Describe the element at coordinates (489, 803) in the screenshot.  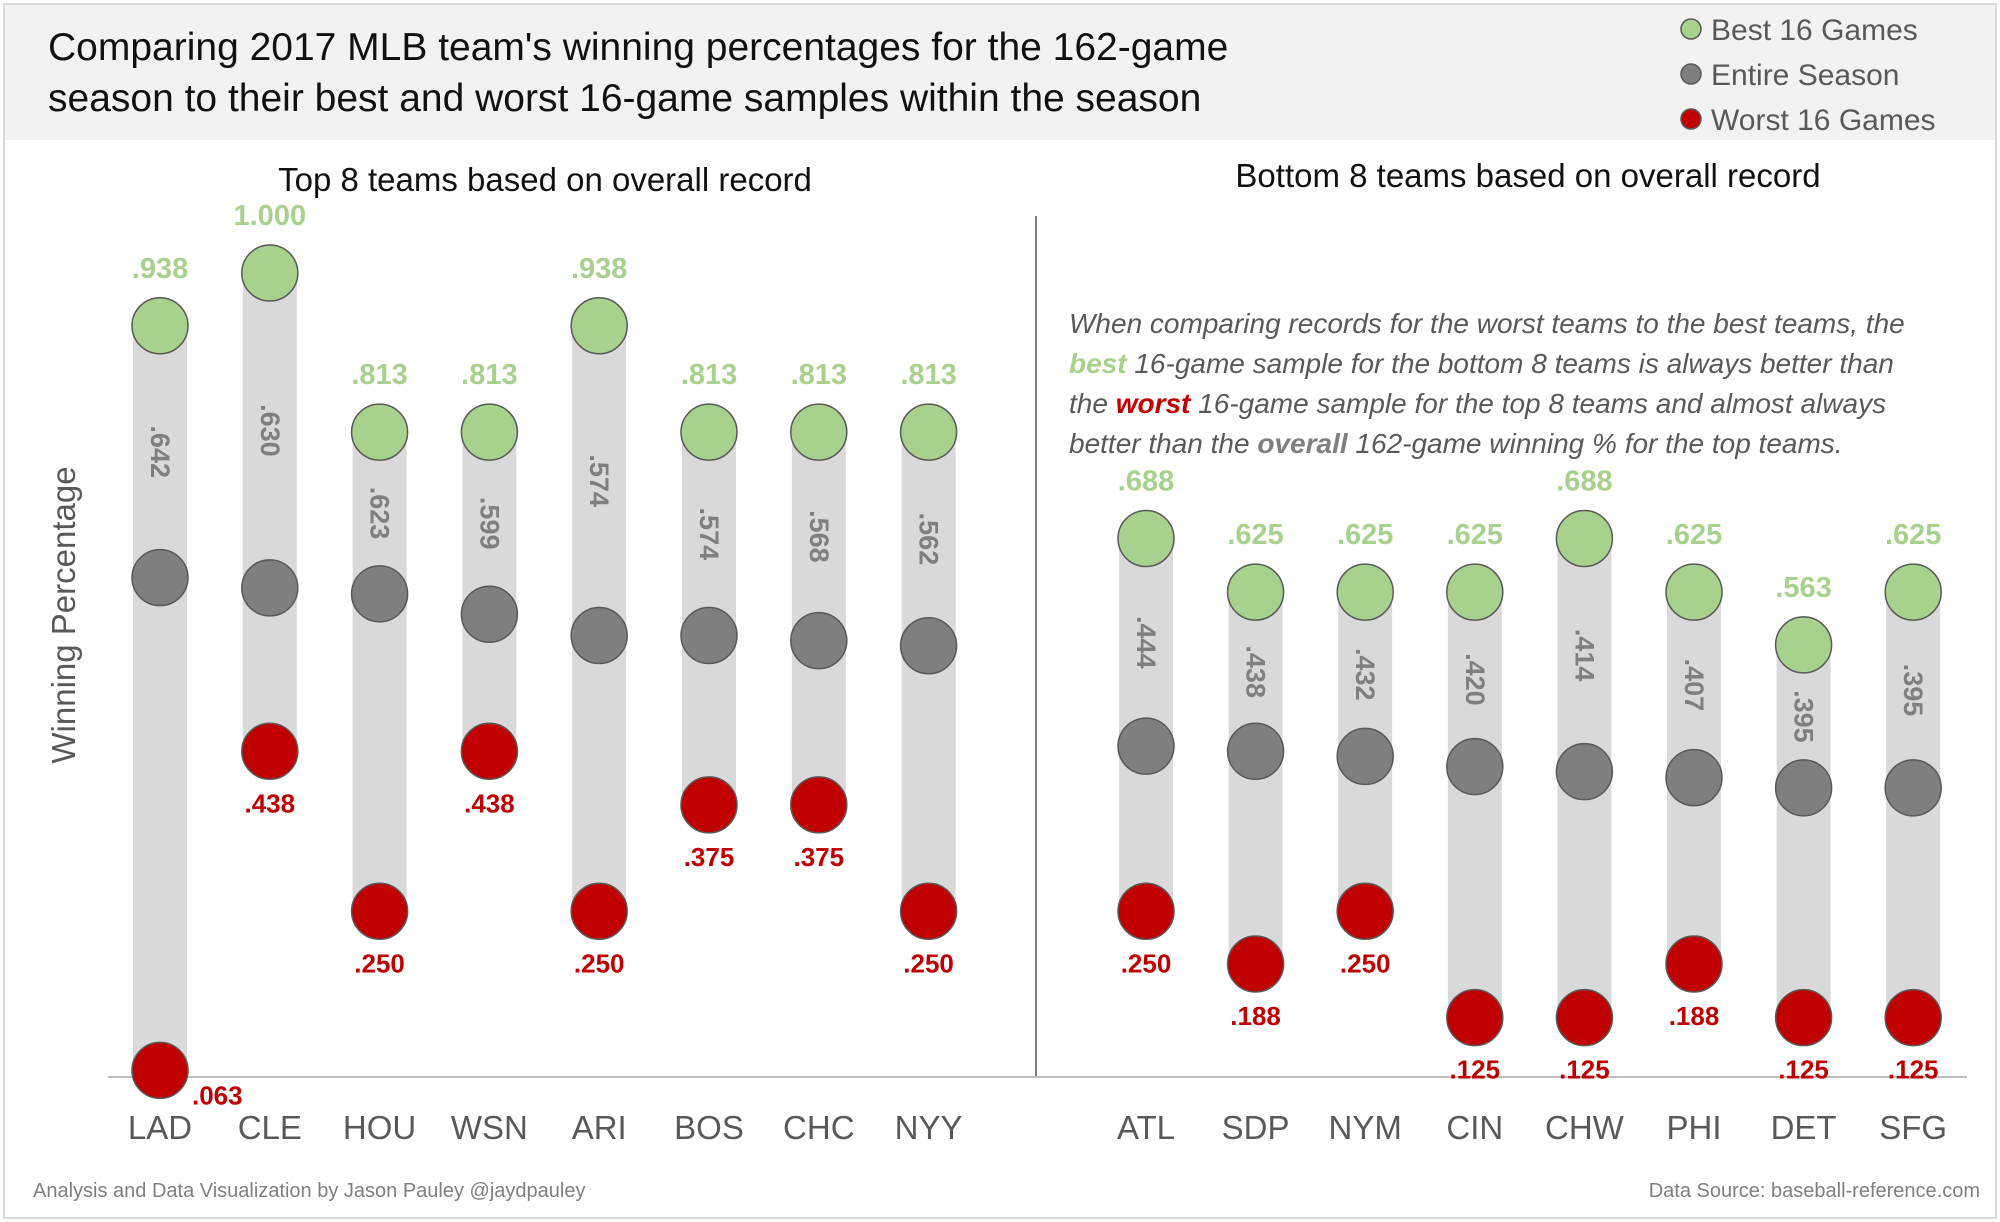
I see `worst-label-wsn: .438` at that location.